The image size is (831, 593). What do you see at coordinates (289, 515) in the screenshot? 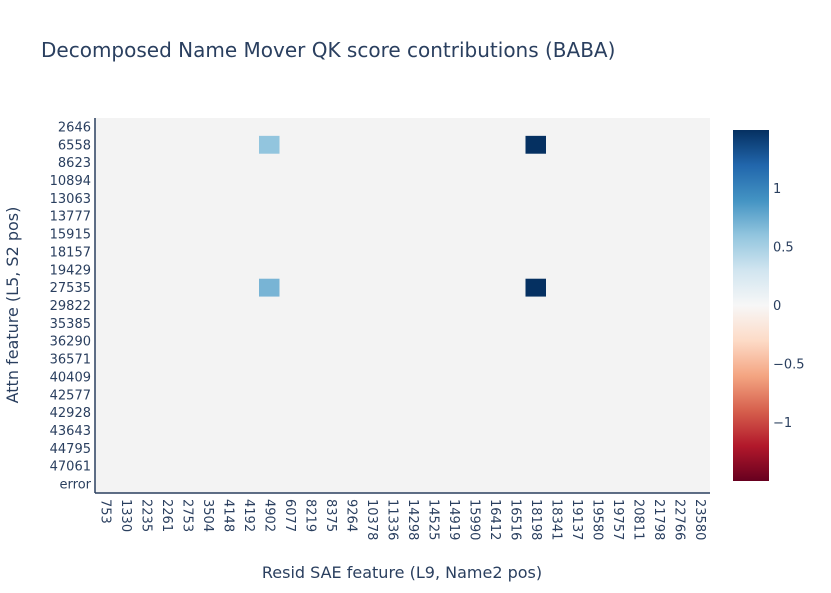
I see `x-tick-label: 6077` at bounding box center [289, 515].